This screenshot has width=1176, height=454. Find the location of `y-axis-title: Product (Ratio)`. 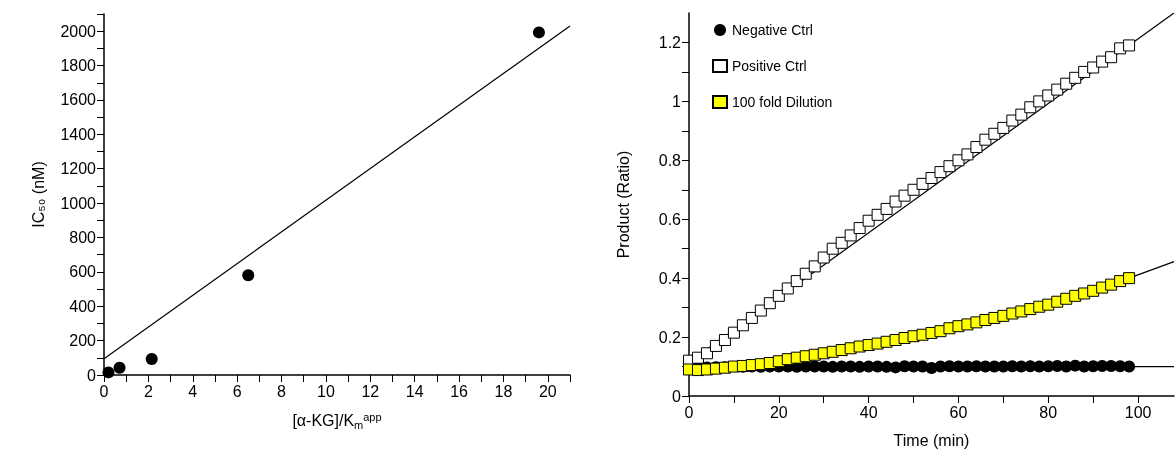

y-axis-title: Product (Ratio) is located at coordinates (623, 204).